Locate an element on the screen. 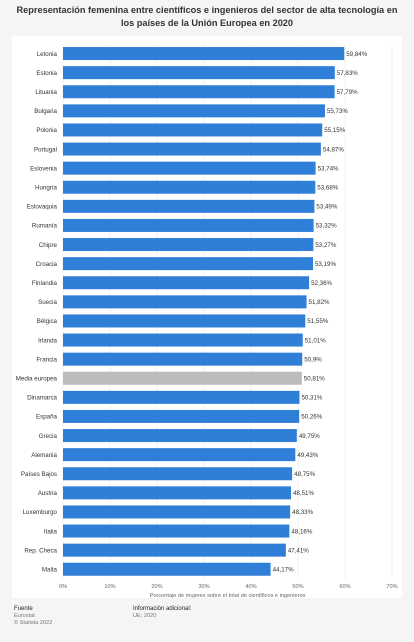 The width and height of the screenshot is (414, 642). footer-source: Fuente Eurostat © Statista 2022 is located at coordinates (33, 616).